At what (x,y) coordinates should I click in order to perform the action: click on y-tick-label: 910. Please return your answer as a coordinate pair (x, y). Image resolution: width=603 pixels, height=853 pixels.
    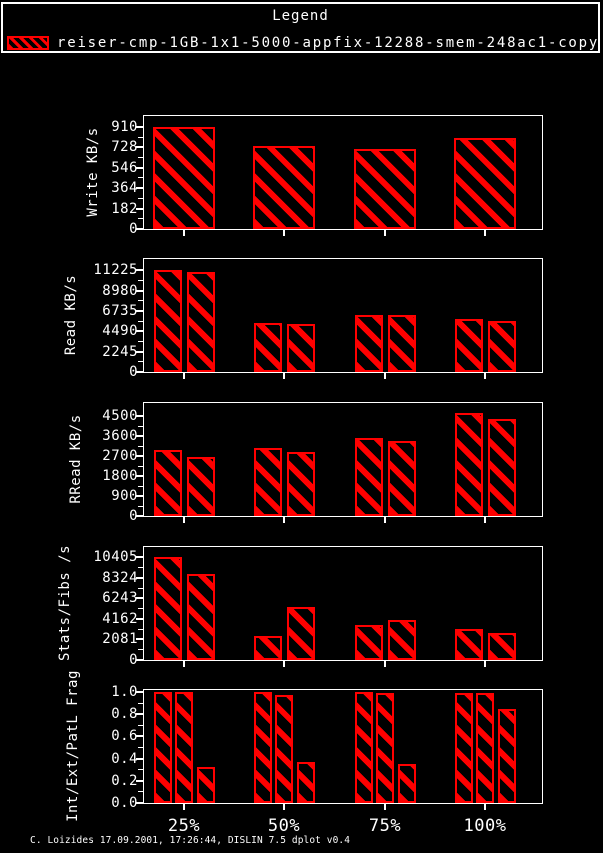
    Looking at the image, I should click on (124, 126).